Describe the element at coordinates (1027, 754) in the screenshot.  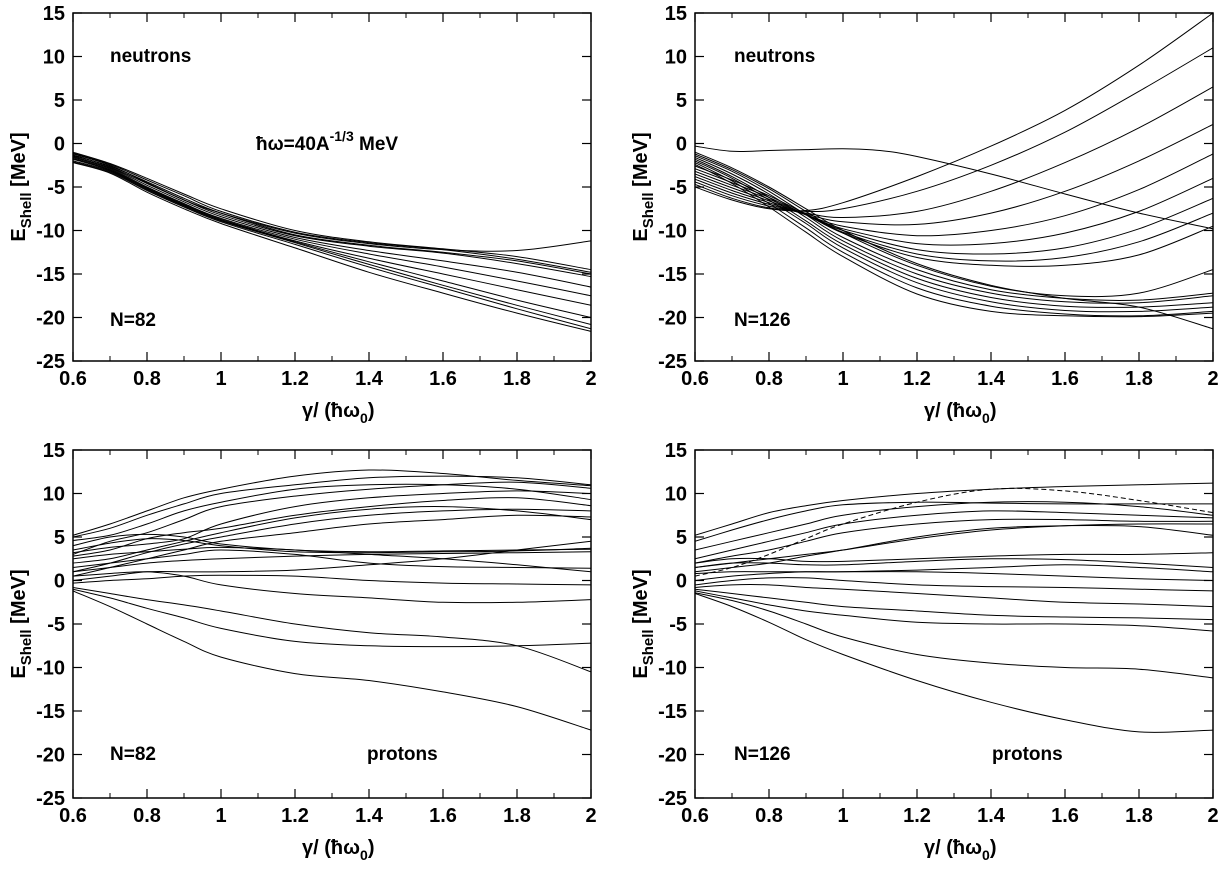
I see `annotation-protons: protons` at that location.